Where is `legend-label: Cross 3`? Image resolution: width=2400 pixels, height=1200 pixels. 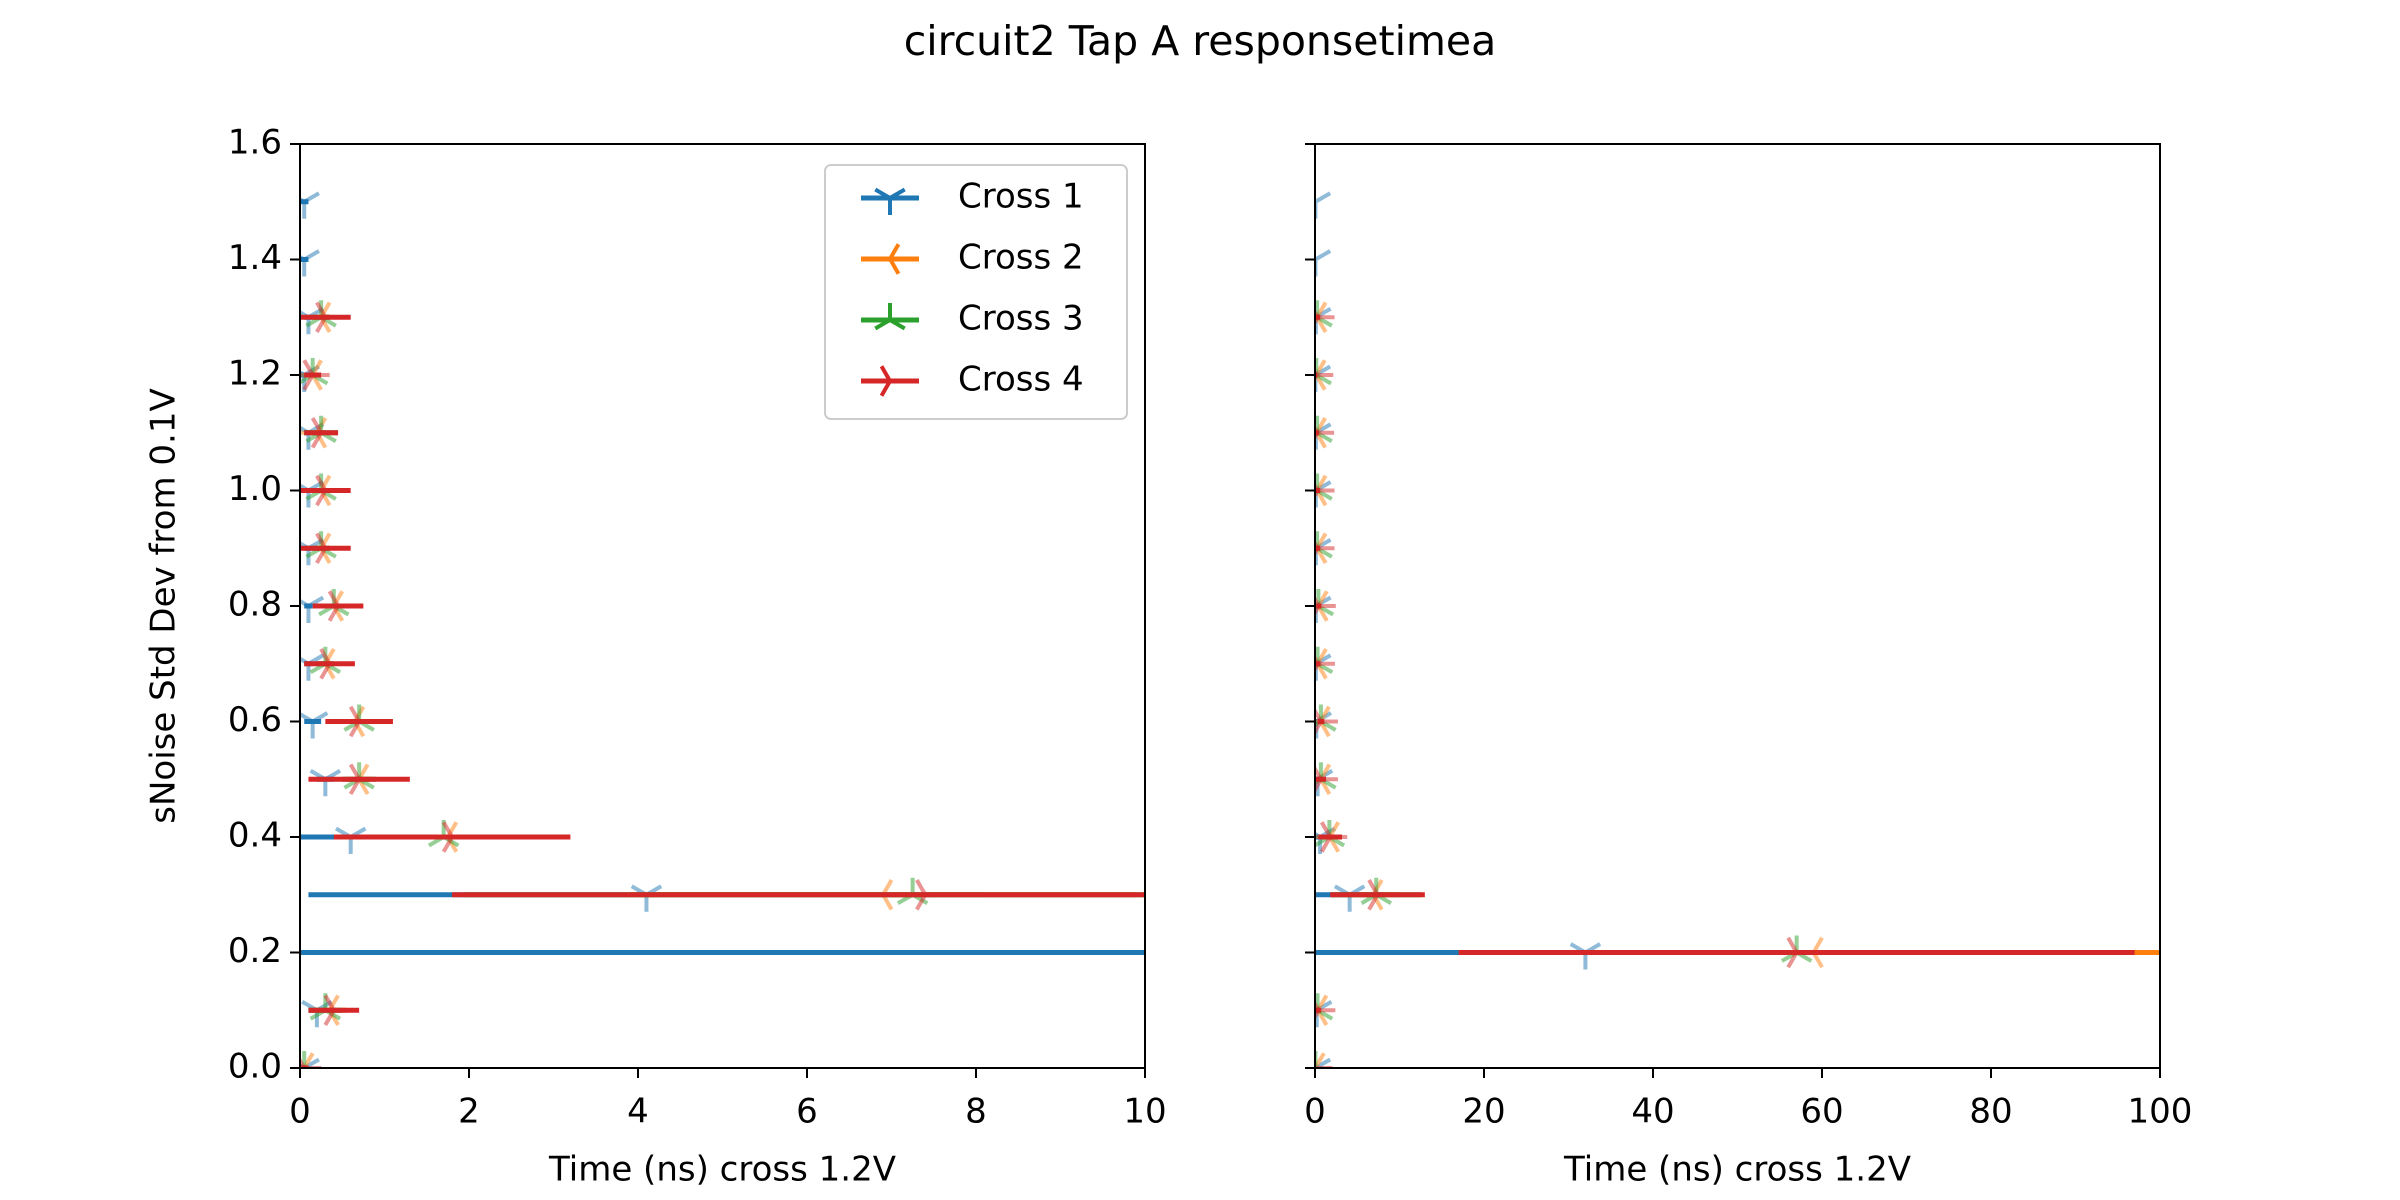 legend-label: Cross 3 is located at coordinates (1021, 319).